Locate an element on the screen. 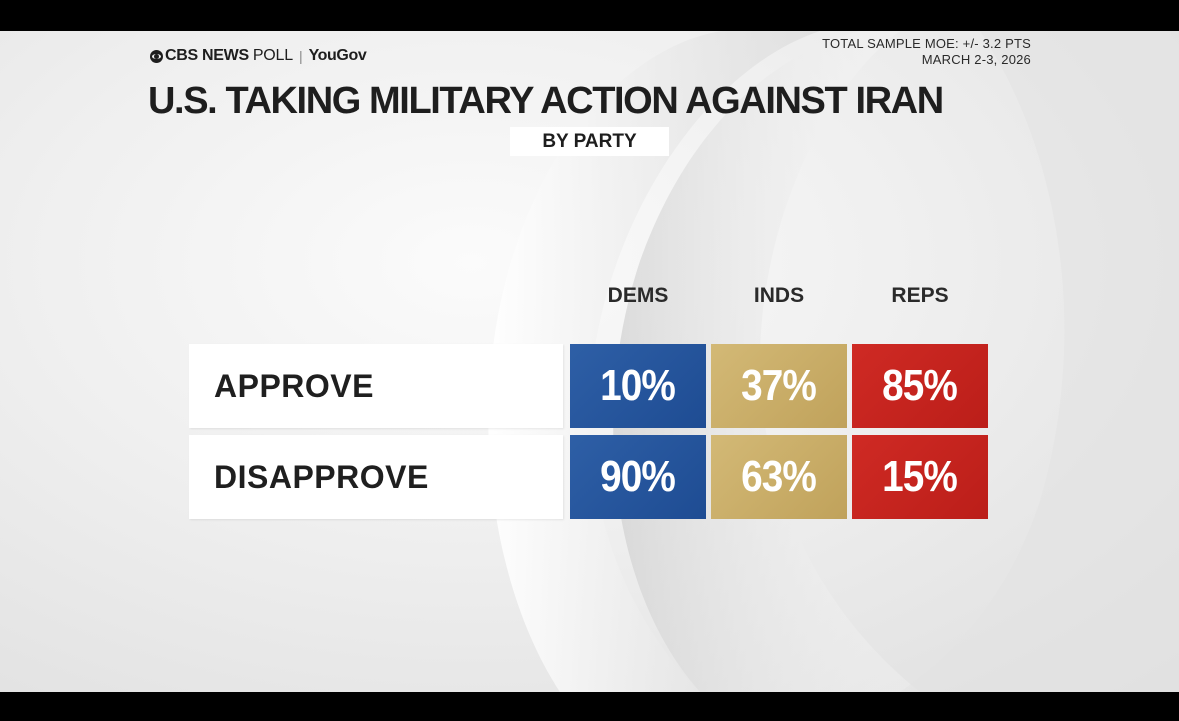 The width and height of the screenshot is (1179, 721). letterbox-bottom is located at coordinates (589, 706).